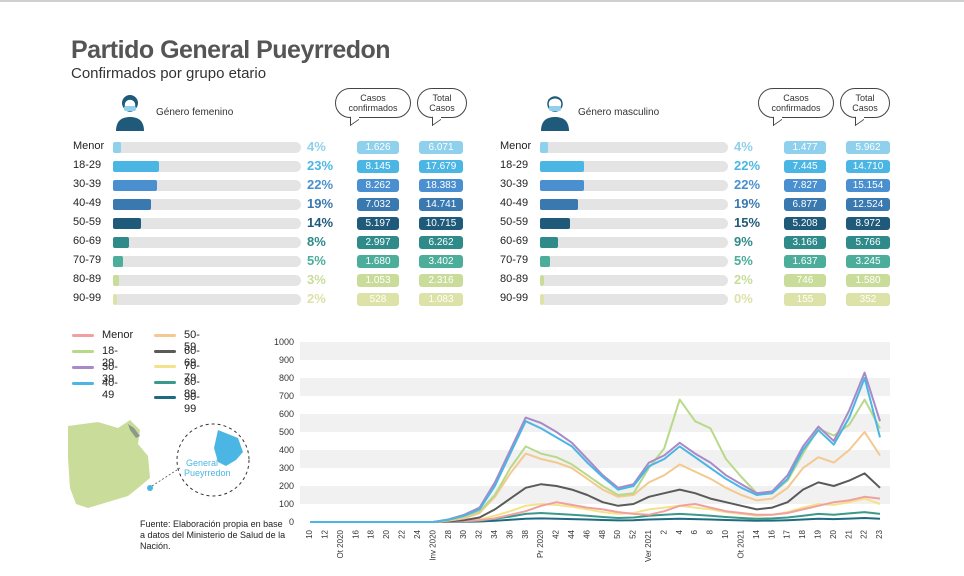  I want to click on x-tick-label: Ot 2021, so click(740, 543).